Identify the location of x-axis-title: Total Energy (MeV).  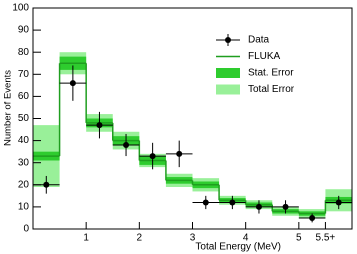
(238, 247).